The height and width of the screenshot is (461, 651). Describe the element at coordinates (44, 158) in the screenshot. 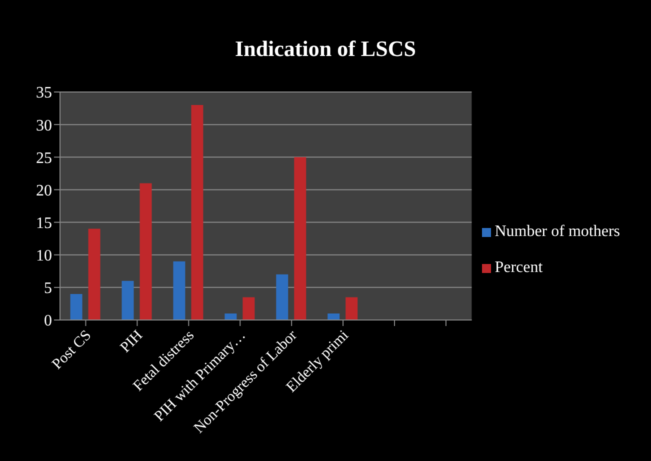

I see `y-tick-label: 25` at that location.